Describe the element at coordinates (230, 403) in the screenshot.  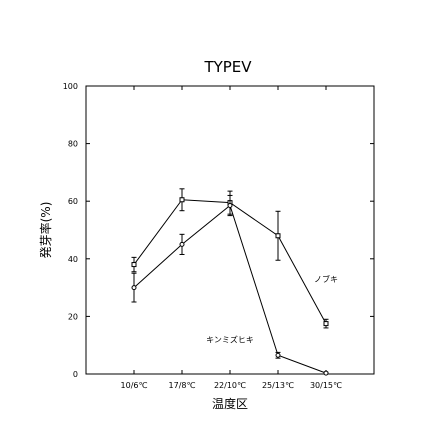
I see `x-axis-label: 温度区` at that location.